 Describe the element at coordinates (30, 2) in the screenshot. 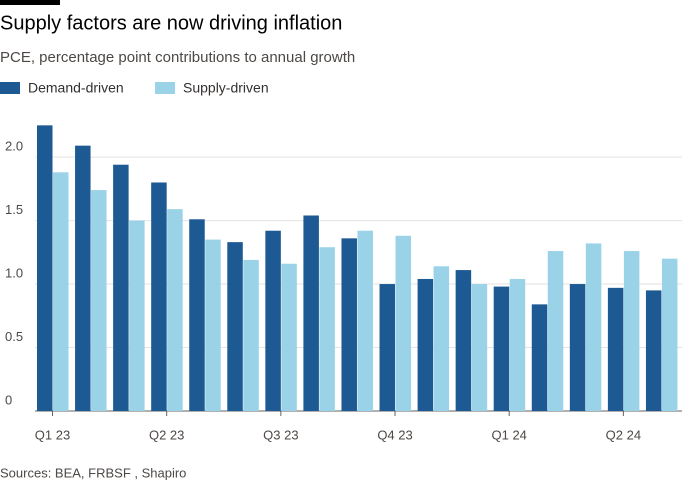

I see `logo-bar` at that location.